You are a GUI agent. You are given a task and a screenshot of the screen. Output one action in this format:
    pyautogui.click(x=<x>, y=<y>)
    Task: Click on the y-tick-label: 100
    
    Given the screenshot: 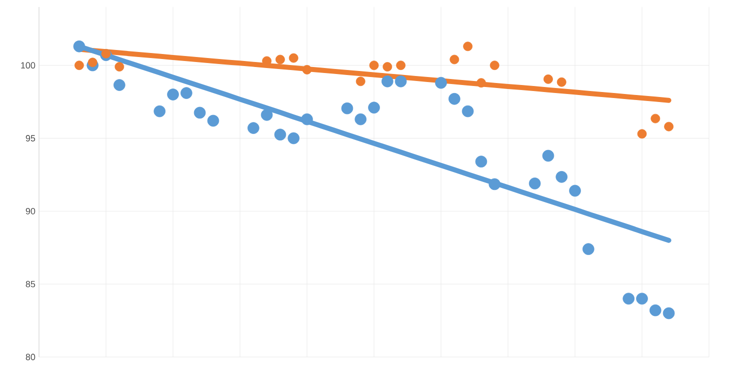 What is the action you would take?
    pyautogui.click(x=28, y=65)
    